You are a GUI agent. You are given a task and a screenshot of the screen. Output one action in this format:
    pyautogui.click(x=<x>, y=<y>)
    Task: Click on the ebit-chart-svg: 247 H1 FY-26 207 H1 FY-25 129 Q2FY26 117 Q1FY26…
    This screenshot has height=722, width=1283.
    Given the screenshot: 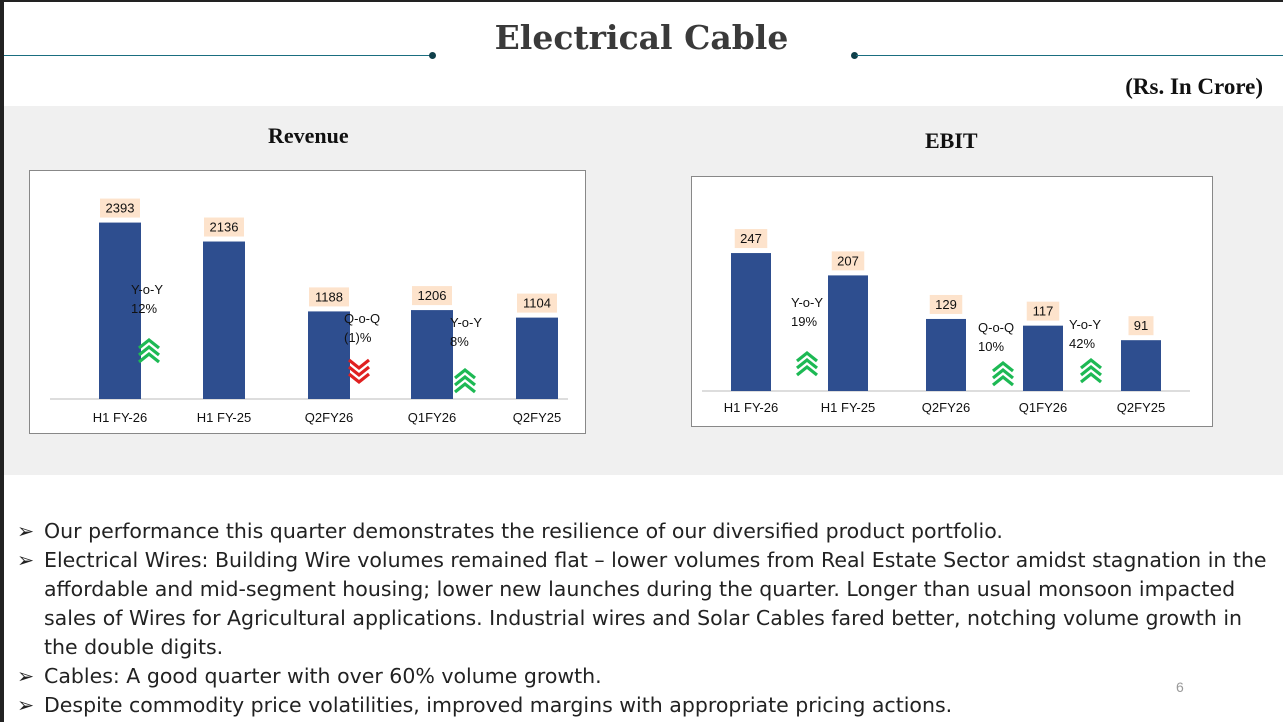 What is the action you would take?
    pyautogui.click(x=946, y=322)
    